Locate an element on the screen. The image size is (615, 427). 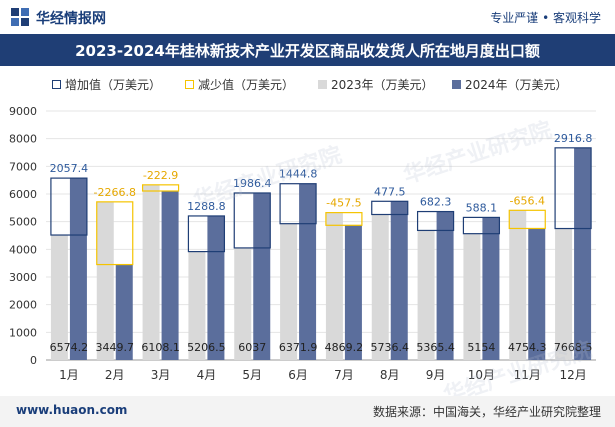
x-tick-label: 1月 is located at coordinates (69, 375).